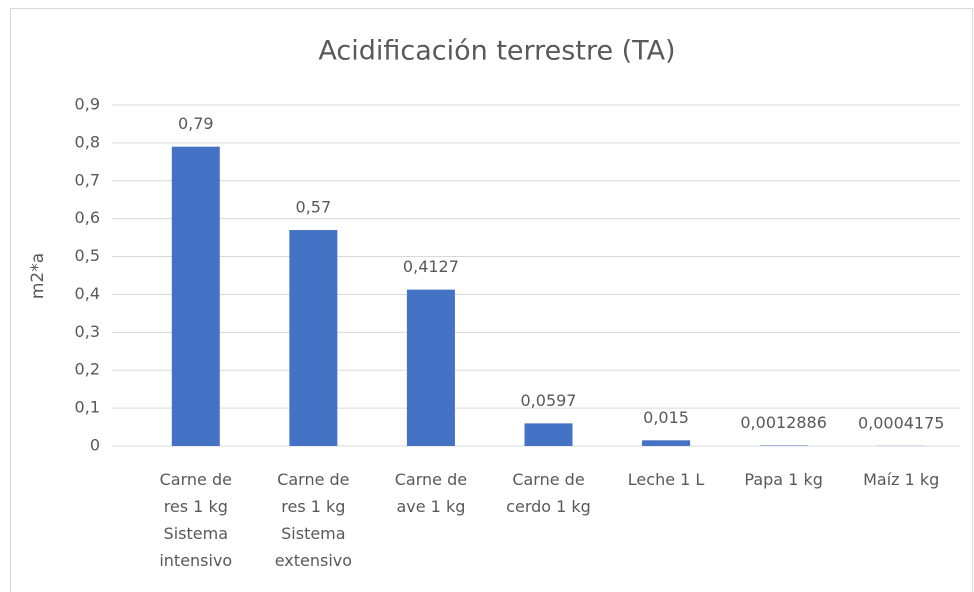 The image size is (974, 592). I want to click on y-tick-label: 0,2, so click(87, 369).